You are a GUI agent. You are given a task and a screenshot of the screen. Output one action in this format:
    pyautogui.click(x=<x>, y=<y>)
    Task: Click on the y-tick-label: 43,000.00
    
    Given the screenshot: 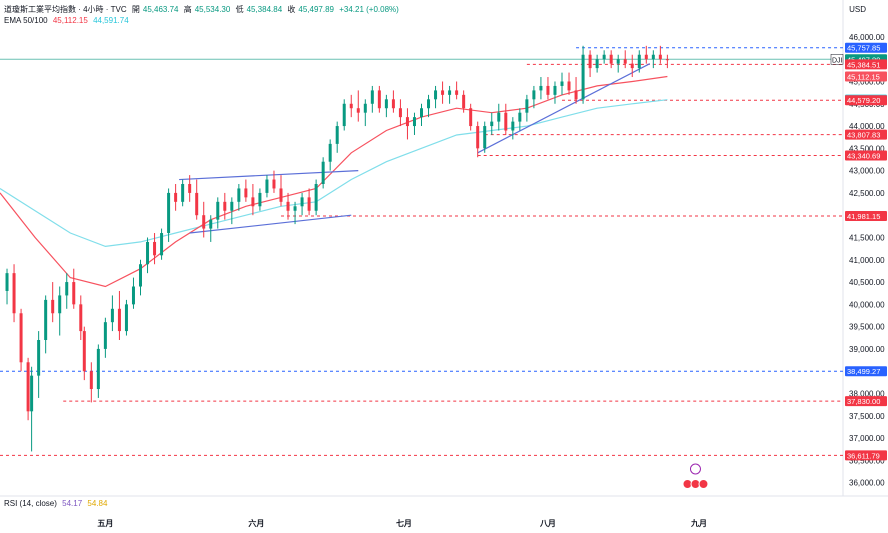 What is the action you would take?
    pyautogui.click(x=867, y=171)
    